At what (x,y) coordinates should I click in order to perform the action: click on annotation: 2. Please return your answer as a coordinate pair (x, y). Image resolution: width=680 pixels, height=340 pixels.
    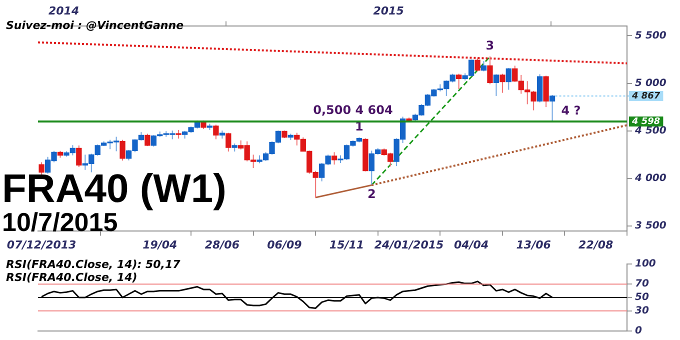
    Looking at the image, I should click on (371, 193).